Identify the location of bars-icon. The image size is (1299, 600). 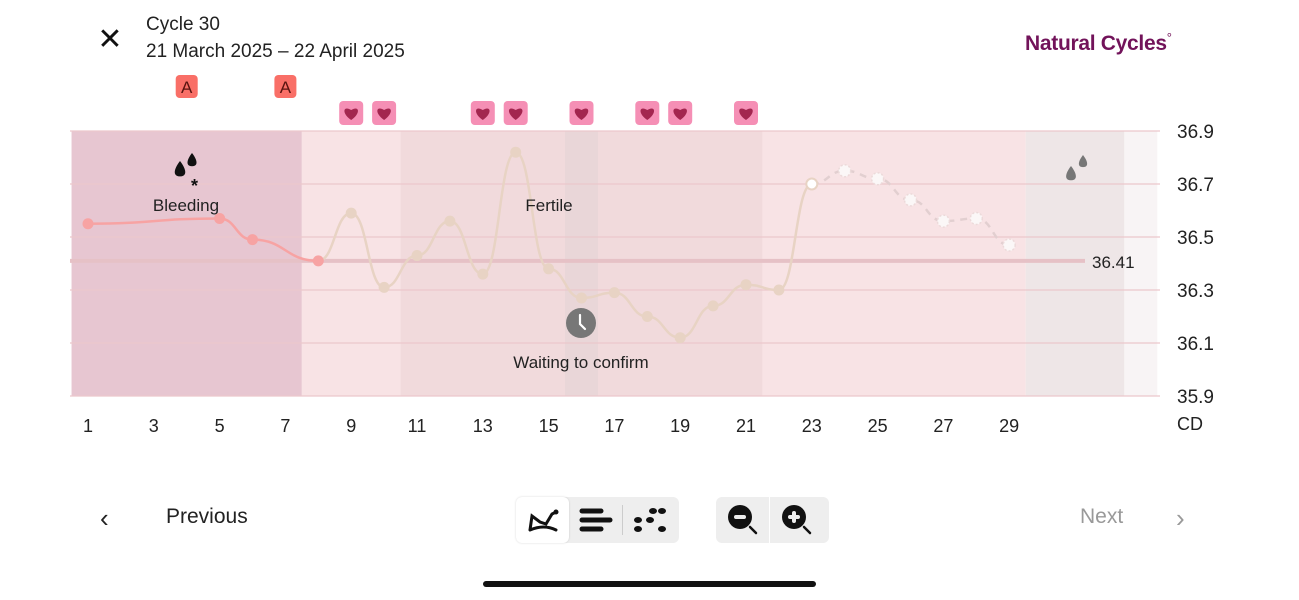
(595, 520).